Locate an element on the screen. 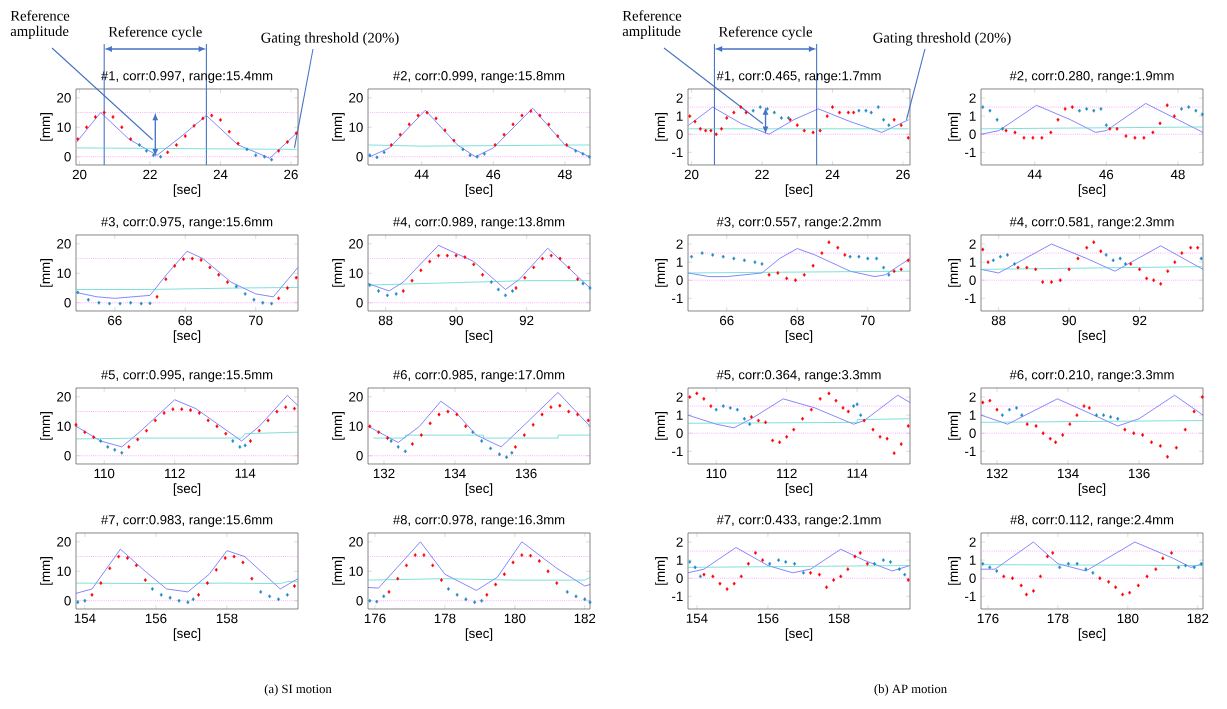 This screenshot has width=1227, height=709. x-tick-label: 20 is located at coordinates (691, 174).